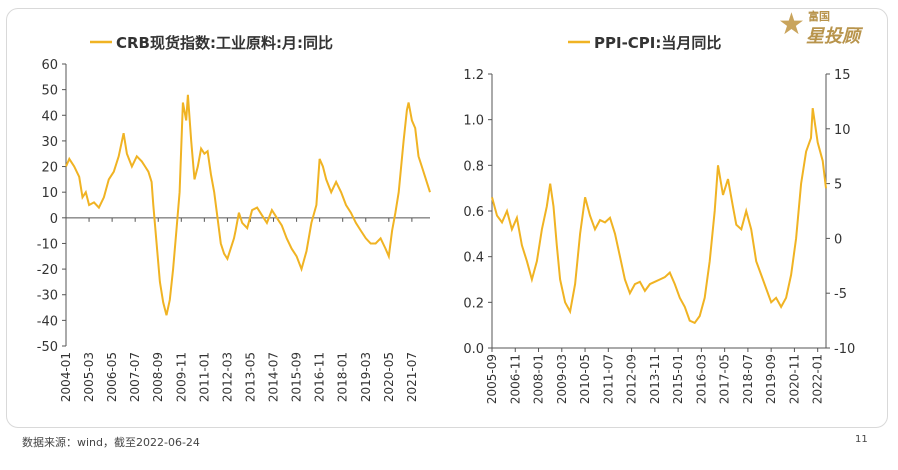 The image size is (898, 470). What do you see at coordinates (389, 377) in the screenshot?
I see `x-tick-label: 2020-05` at bounding box center [389, 377].